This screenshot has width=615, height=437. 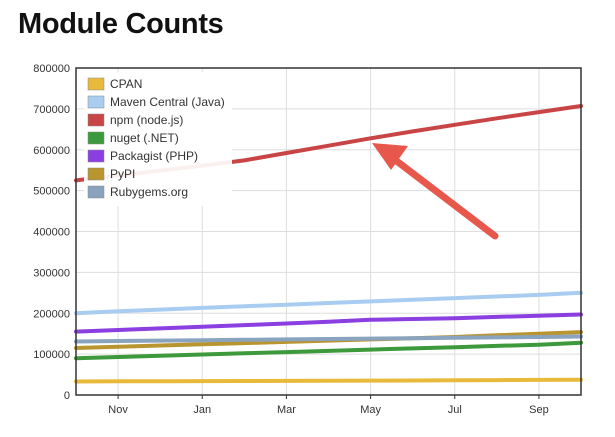 What do you see at coordinates (121, 24) in the screenshot?
I see `page-title: Module Counts` at bounding box center [121, 24].